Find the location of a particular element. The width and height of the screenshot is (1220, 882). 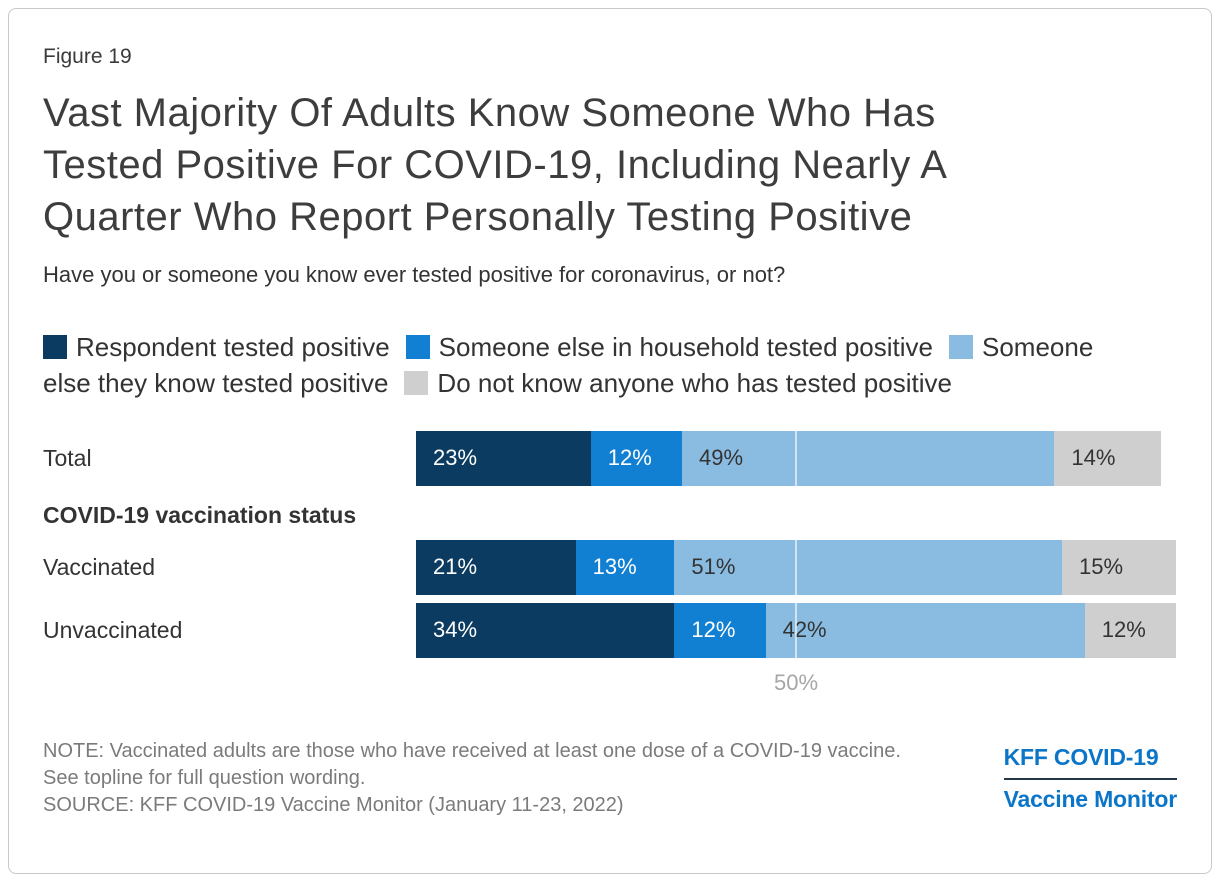

legend-item: Someone else they know tested positive is located at coordinates (568, 365).